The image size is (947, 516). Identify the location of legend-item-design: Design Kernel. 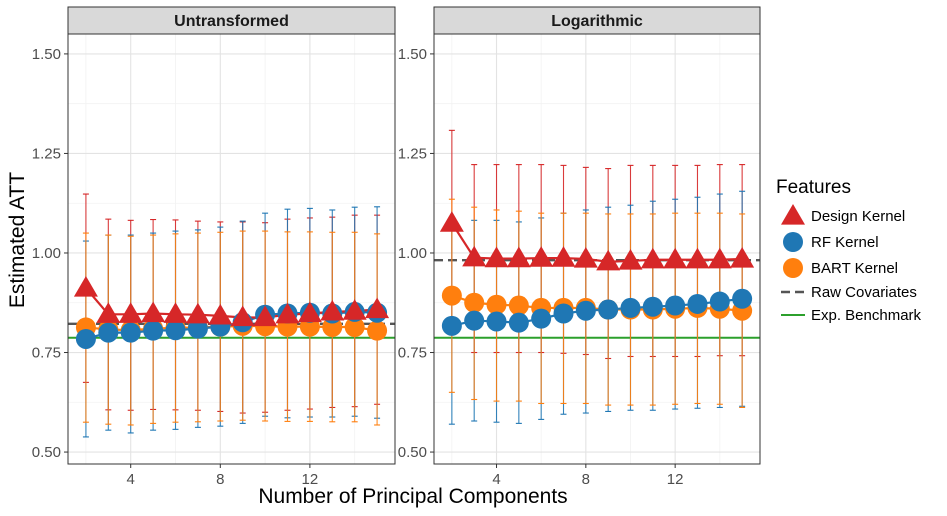
(843, 214).